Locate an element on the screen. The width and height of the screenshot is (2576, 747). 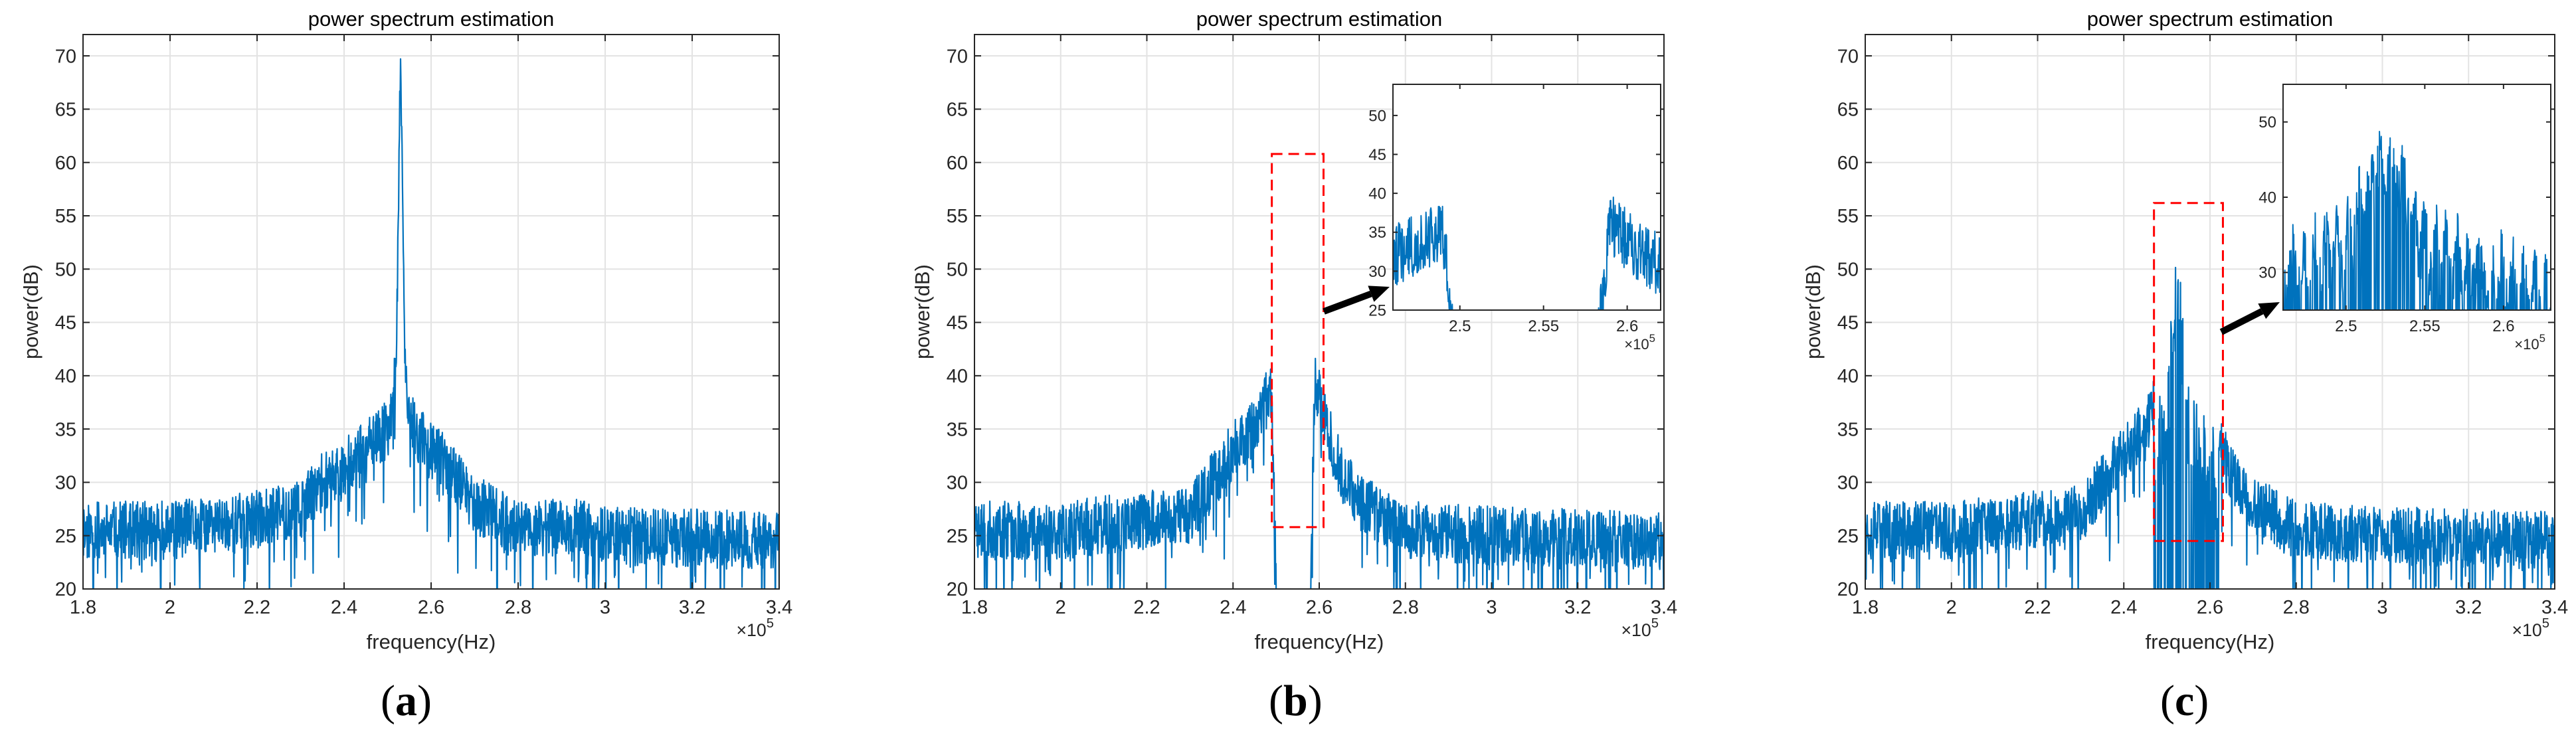
panel-a-title: power spectrum estimation is located at coordinates (431, 19).